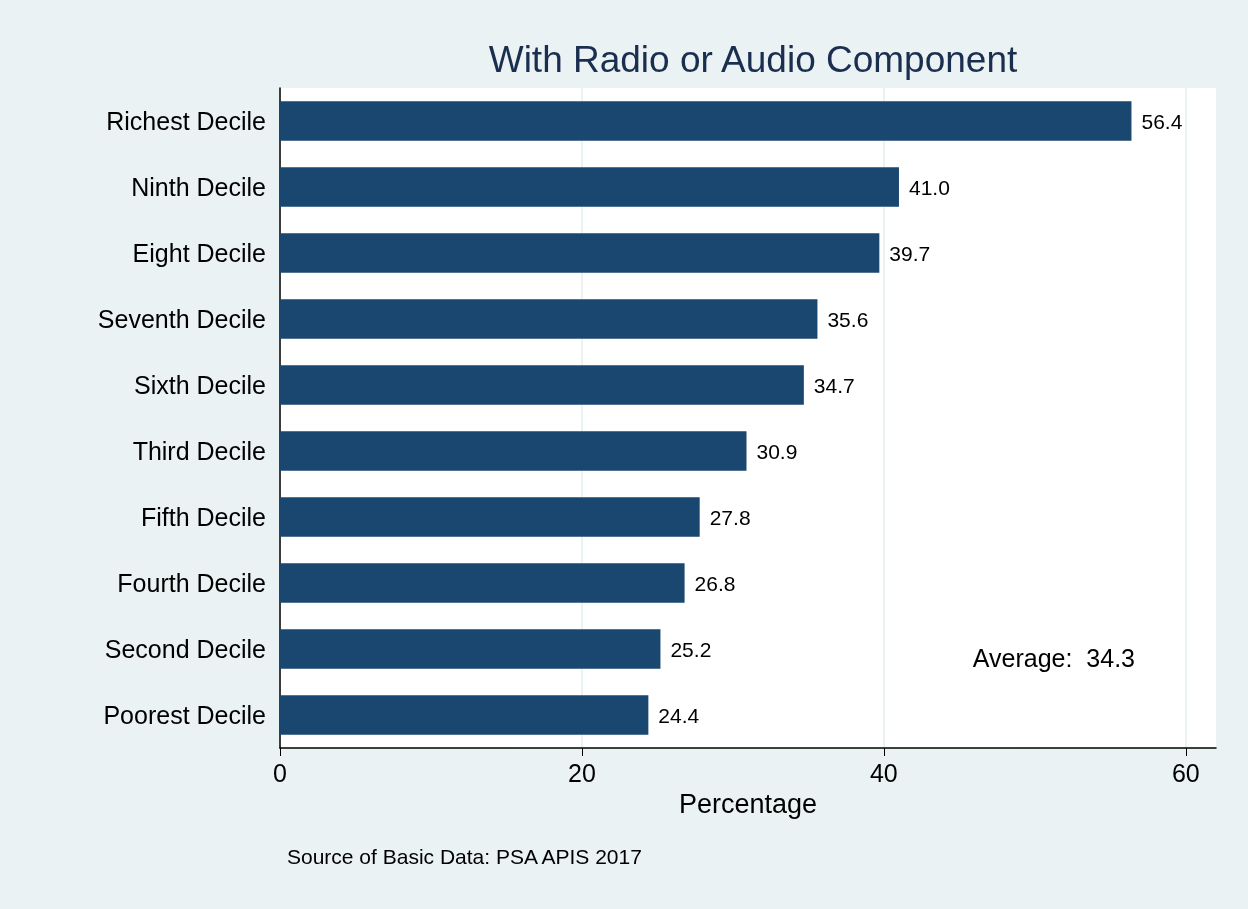  Describe the element at coordinates (186, 121) in the screenshot. I see `y-tick-label: Richest Decile` at that location.